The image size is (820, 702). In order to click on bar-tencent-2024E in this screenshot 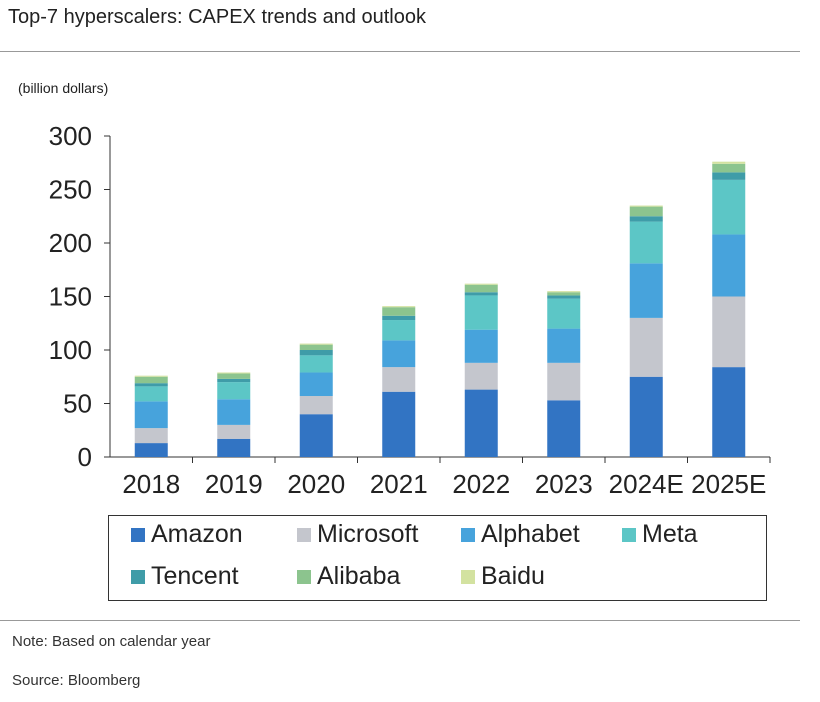, I will do `click(646, 219)`.